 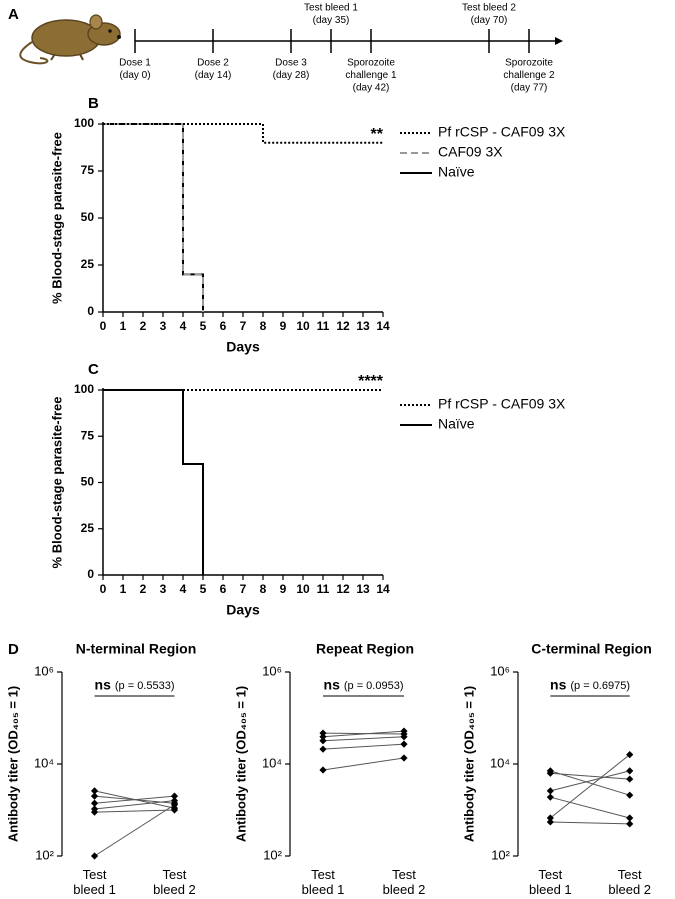 What do you see at coordinates (371, 88) in the screenshot?
I see `event-label: (day 42)` at bounding box center [371, 88].